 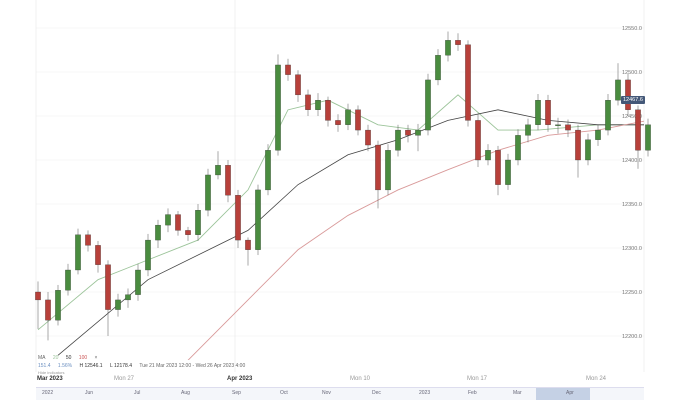 What do you see at coordinates (185, 393) in the screenshot?
I see `nav-label: Aug` at bounding box center [185, 393].